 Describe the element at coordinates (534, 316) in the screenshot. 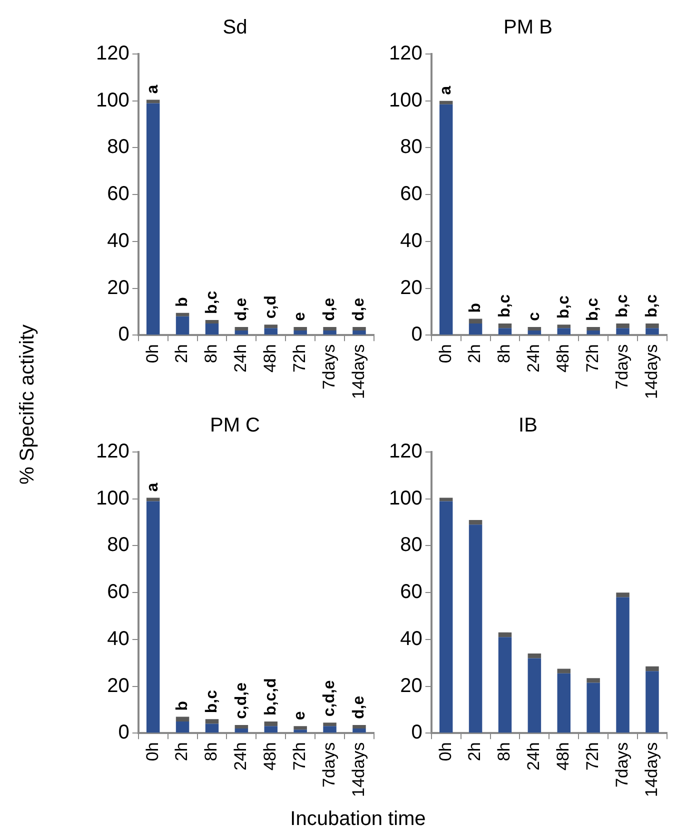

I see `annotation: c` at that location.